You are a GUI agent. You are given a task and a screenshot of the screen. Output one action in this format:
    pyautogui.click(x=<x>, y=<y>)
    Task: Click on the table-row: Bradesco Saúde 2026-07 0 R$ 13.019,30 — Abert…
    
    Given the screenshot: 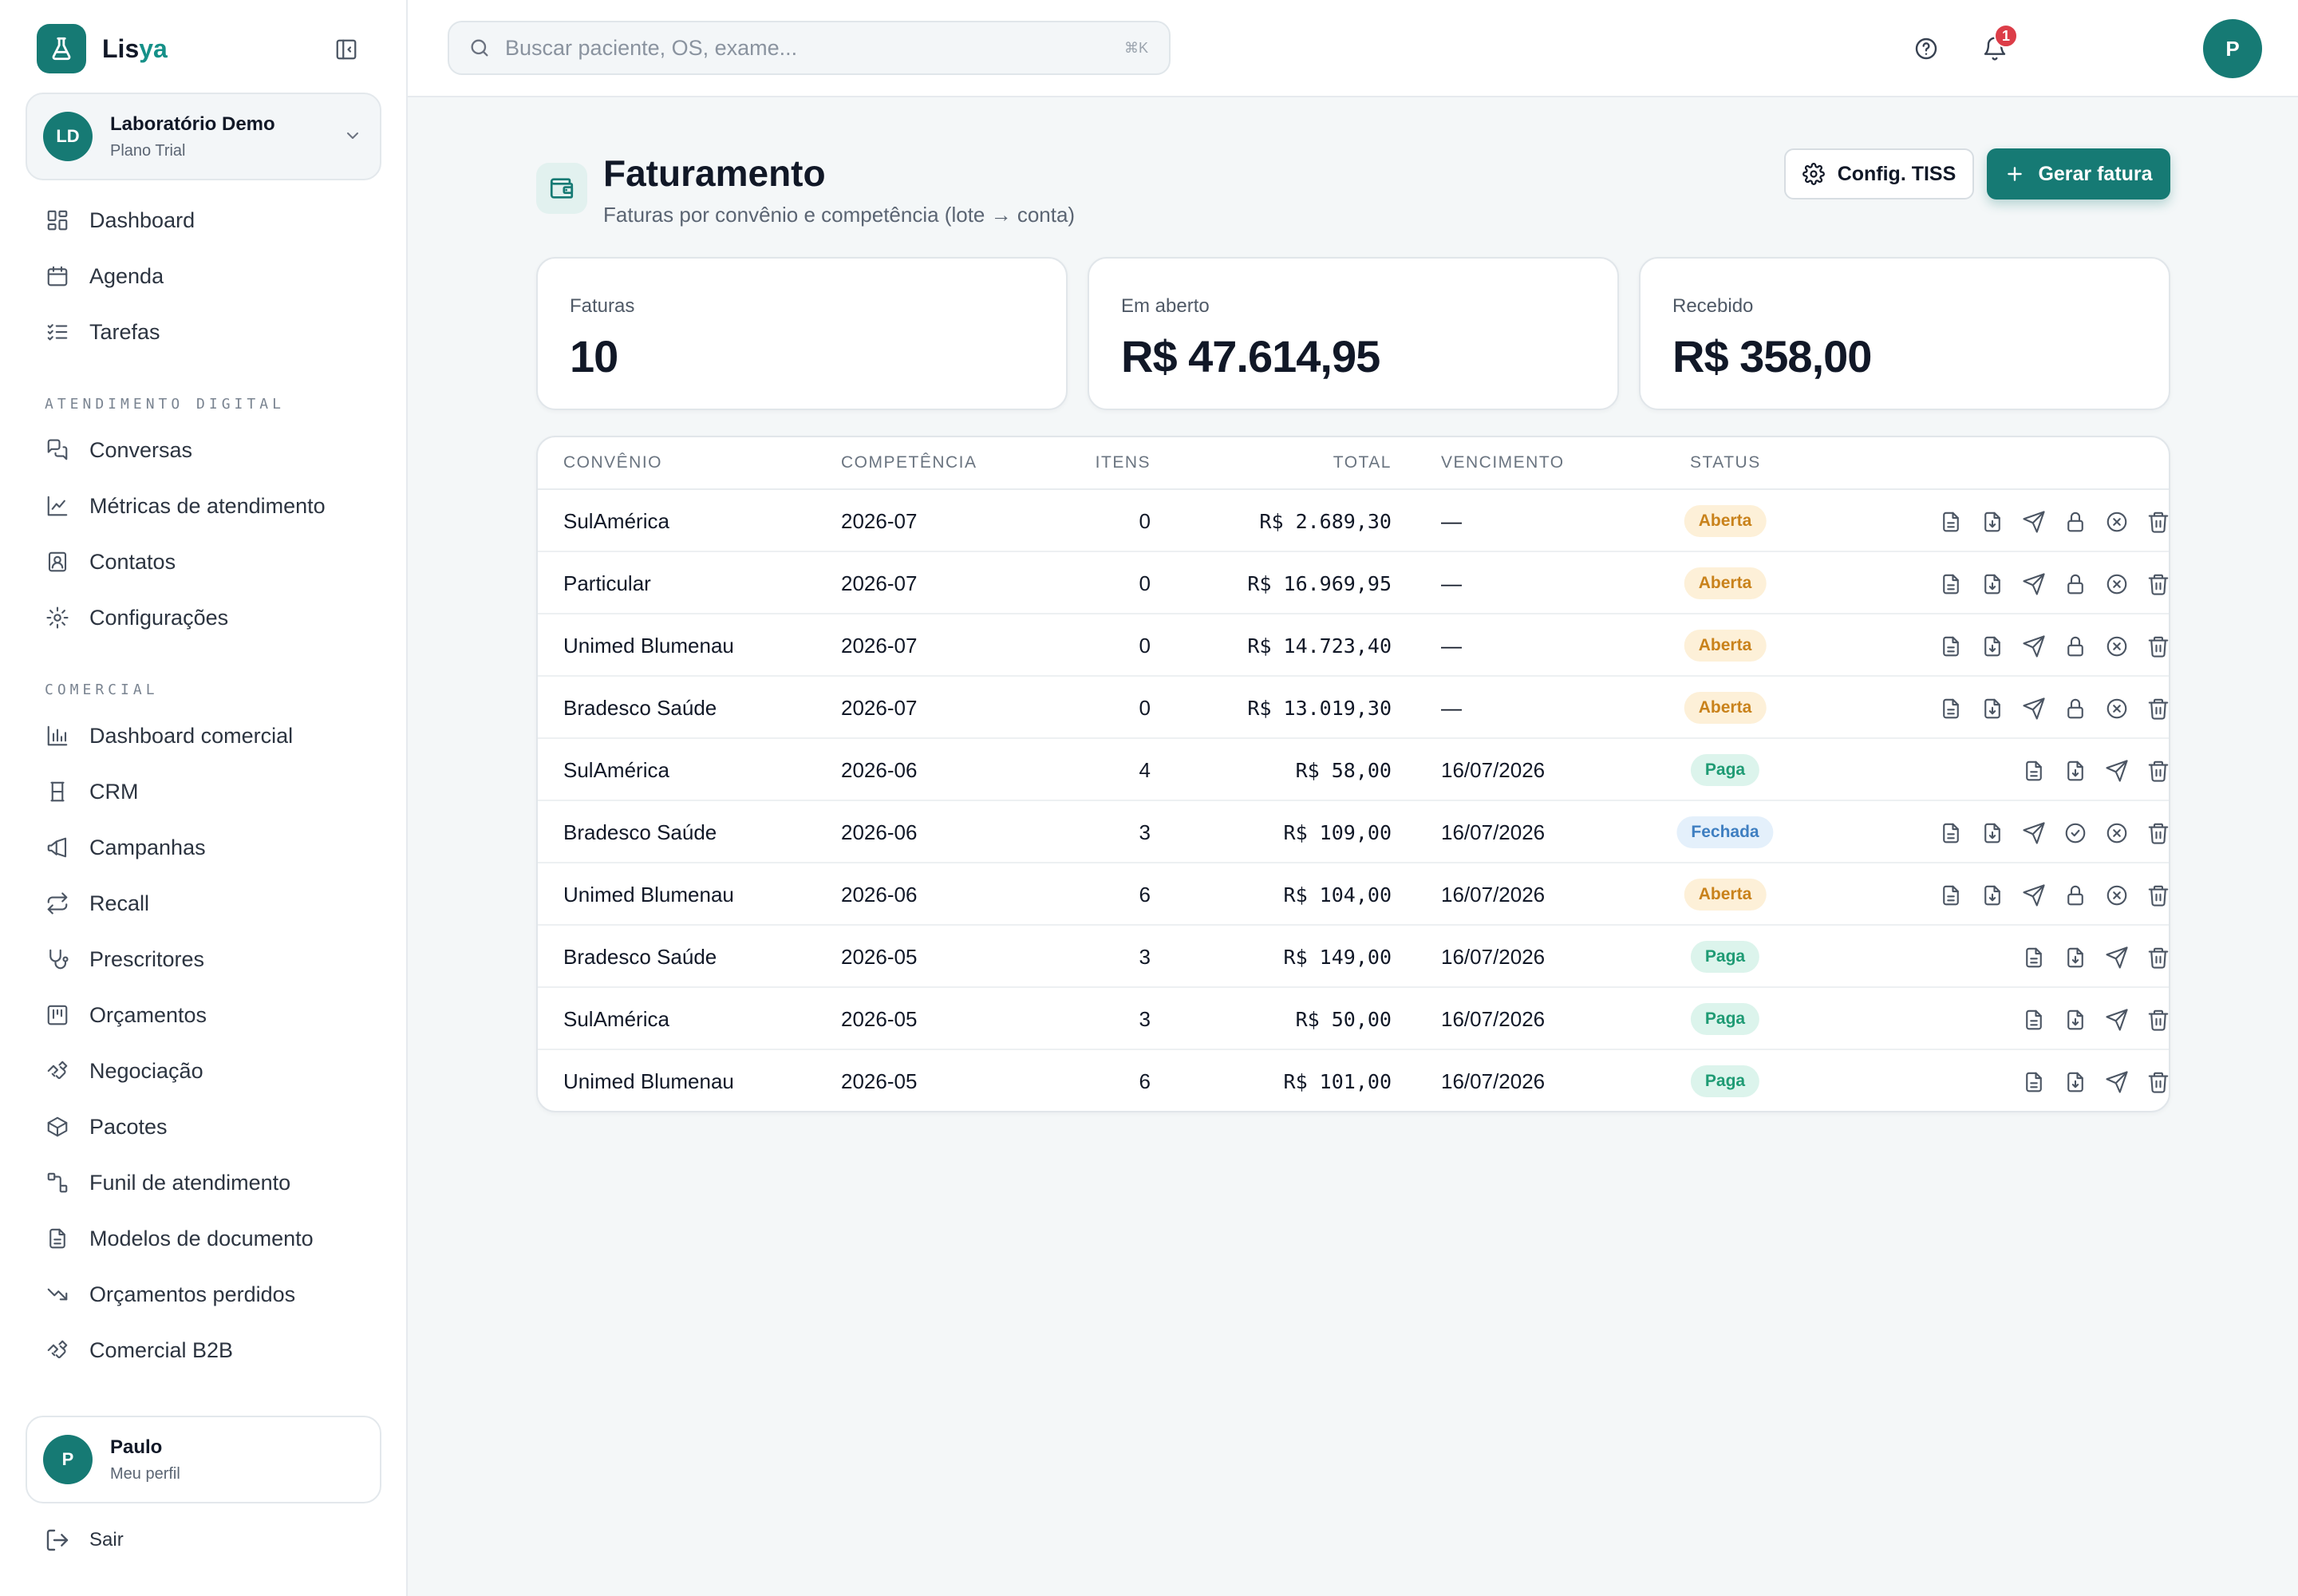 What is the action you would take?
    pyautogui.click(x=1354, y=708)
    